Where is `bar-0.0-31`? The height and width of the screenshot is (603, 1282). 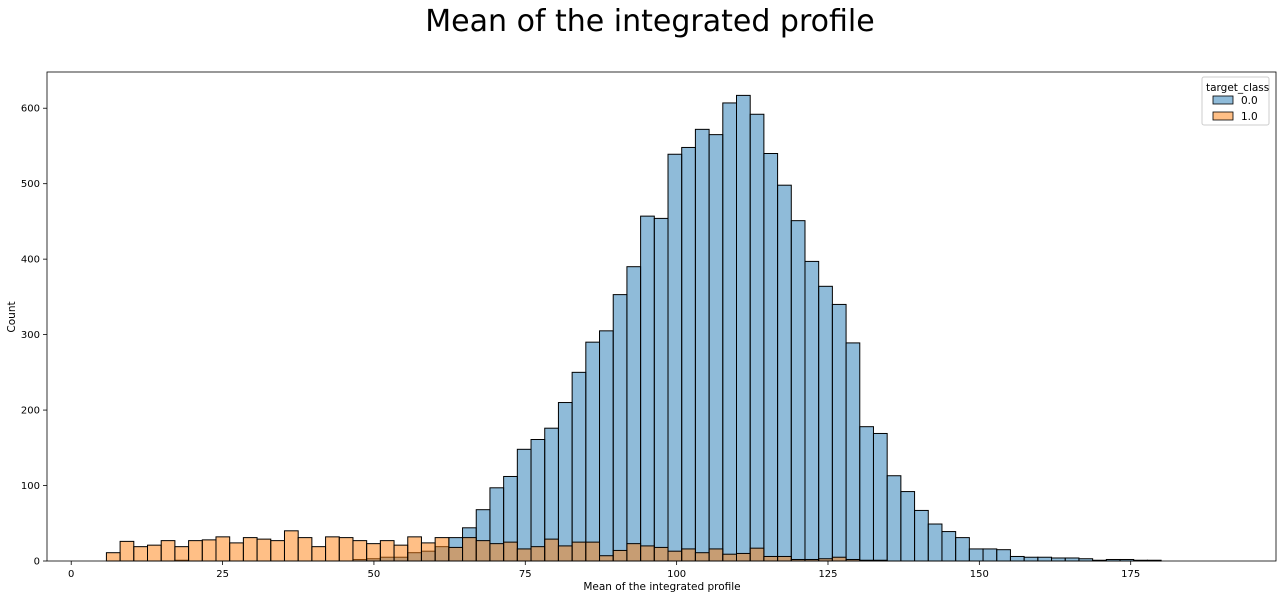
bar-0.0-31 is located at coordinates (538, 500).